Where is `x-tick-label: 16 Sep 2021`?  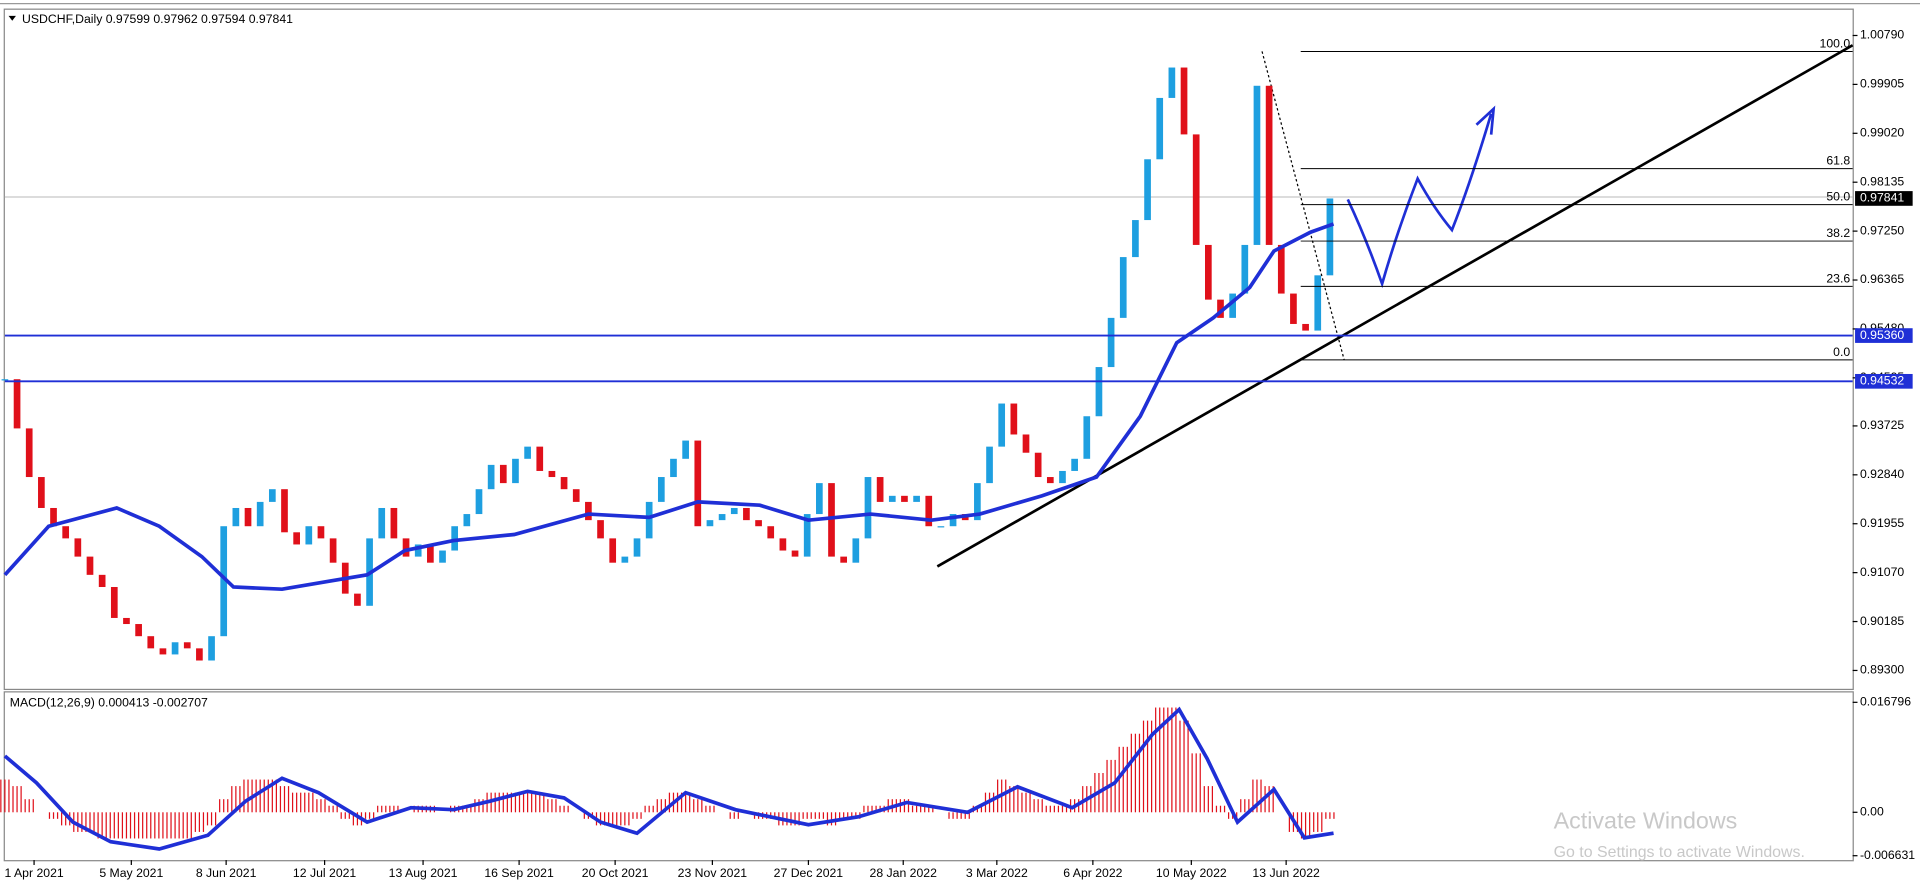
x-tick-label: 16 Sep 2021 is located at coordinates (519, 873).